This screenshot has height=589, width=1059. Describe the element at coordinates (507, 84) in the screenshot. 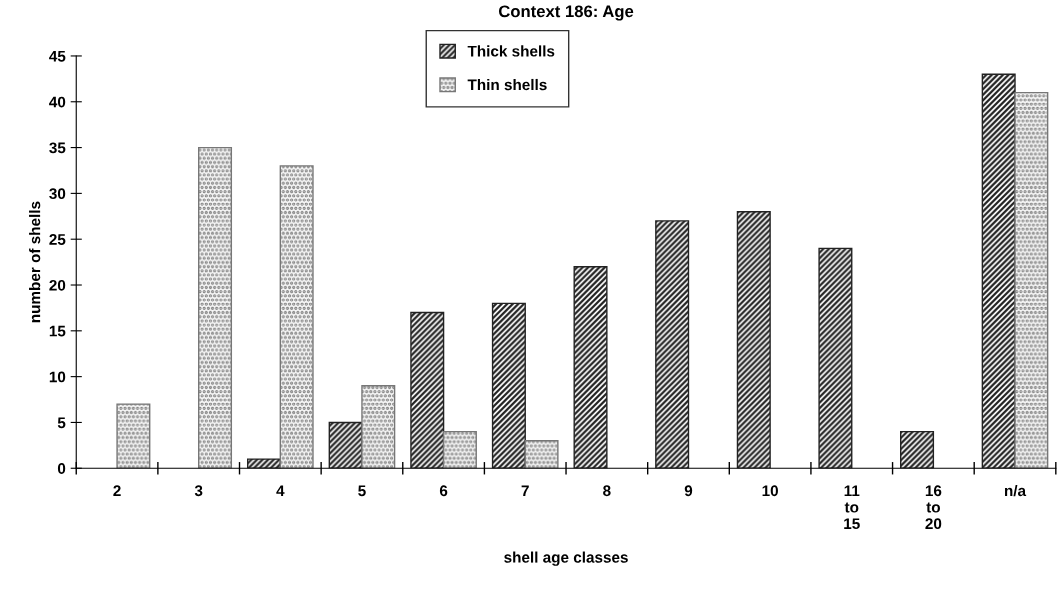

I see `legend-label: Thin shells` at that location.